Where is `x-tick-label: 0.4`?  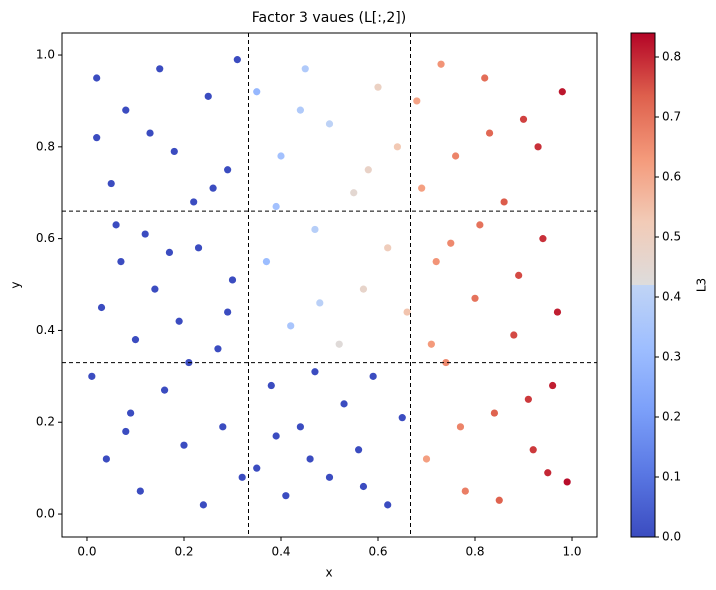 x-tick-label: 0.4 is located at coordinates (280, 552).